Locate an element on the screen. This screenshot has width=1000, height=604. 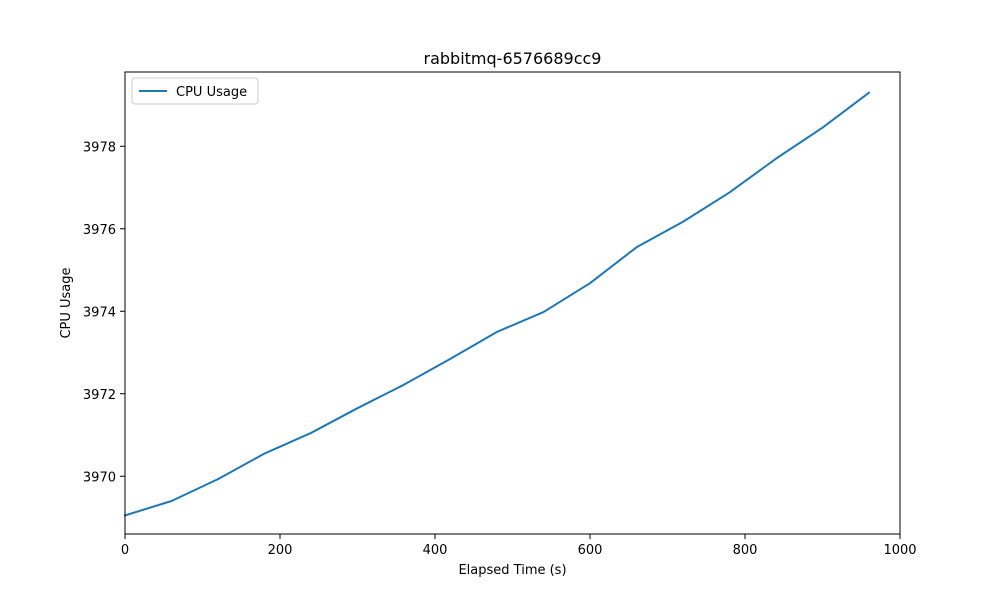
y-tick-label: 3974 is located at coordinates (99, 312).